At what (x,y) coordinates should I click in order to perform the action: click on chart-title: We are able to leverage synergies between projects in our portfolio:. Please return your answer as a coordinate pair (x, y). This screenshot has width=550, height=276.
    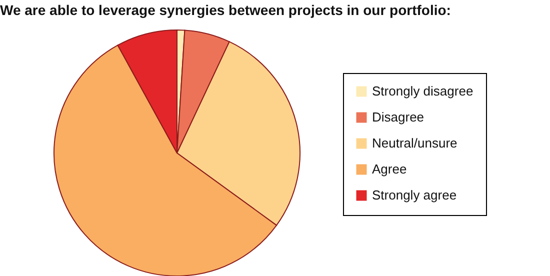
    Looking at the image, I should click on (225, 10).